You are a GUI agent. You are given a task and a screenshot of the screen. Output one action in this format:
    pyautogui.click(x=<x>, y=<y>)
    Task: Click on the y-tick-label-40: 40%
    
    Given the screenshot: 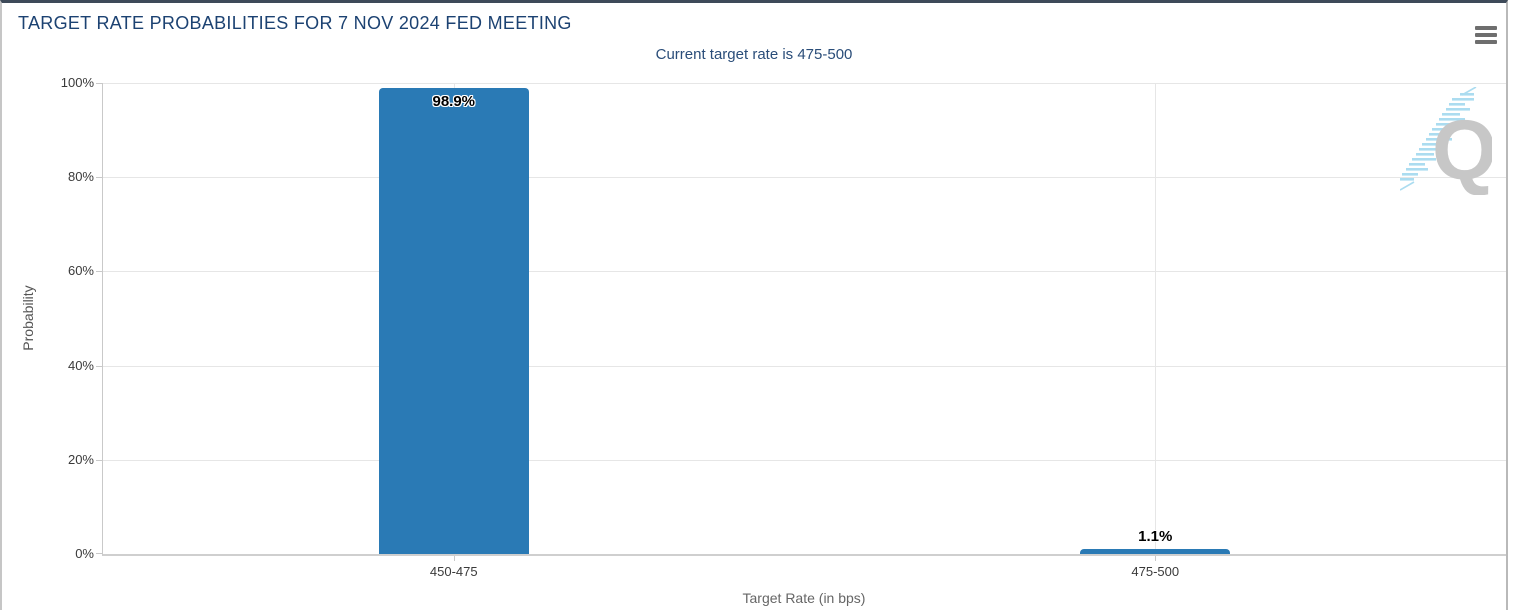 What is the action you would take?
    pyautogui.click(x=80, y=365)
    